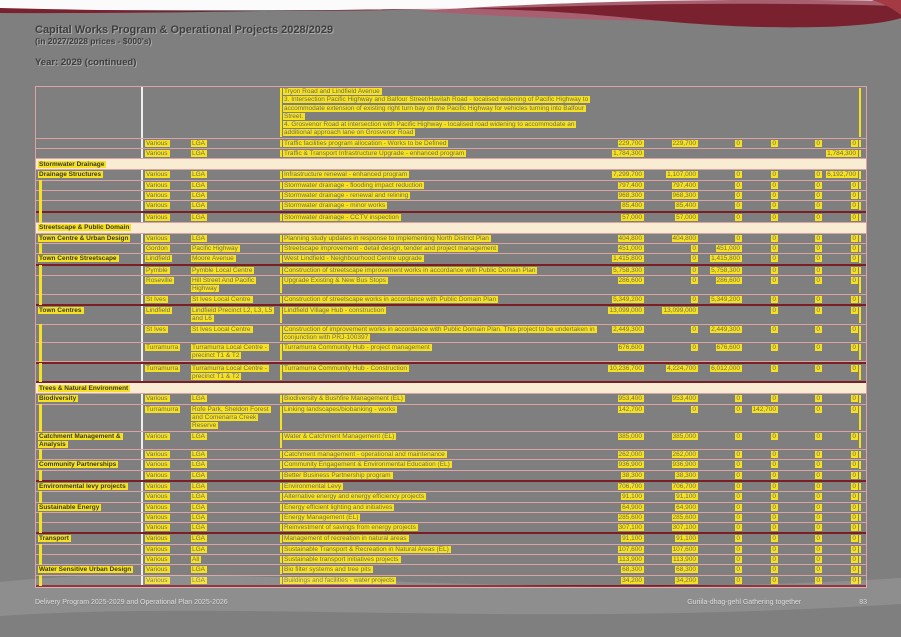 The image size is (901, 637). I want to click on category-cell: Town Centres, so click(88, 315).